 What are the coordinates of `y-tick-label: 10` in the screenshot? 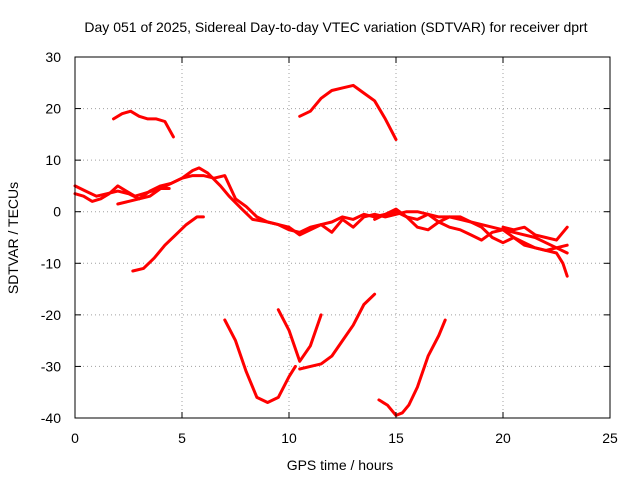 It's located at (53, 160).